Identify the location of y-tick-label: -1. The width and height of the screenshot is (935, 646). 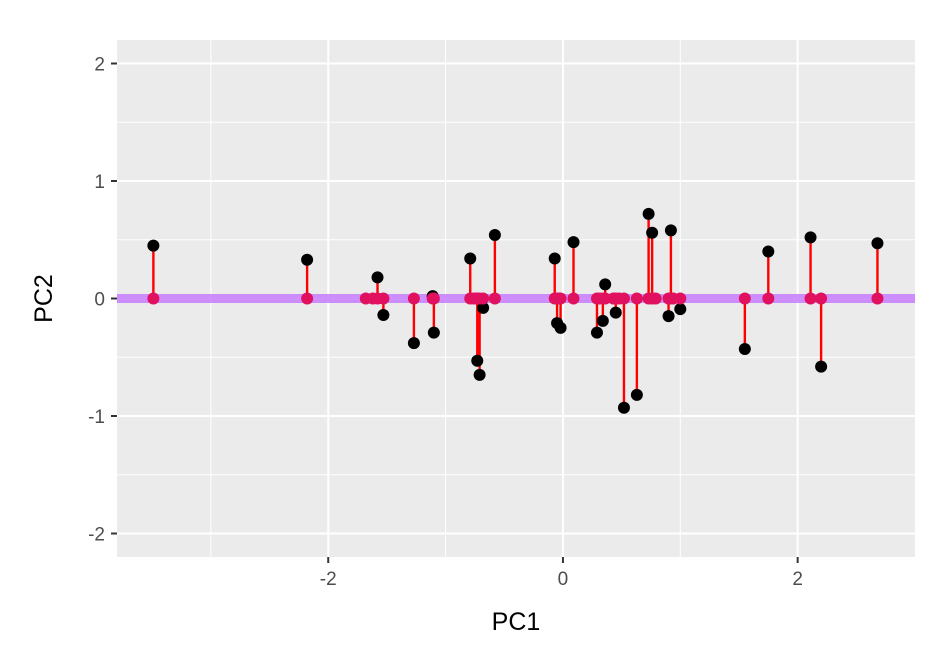
(96, 417).